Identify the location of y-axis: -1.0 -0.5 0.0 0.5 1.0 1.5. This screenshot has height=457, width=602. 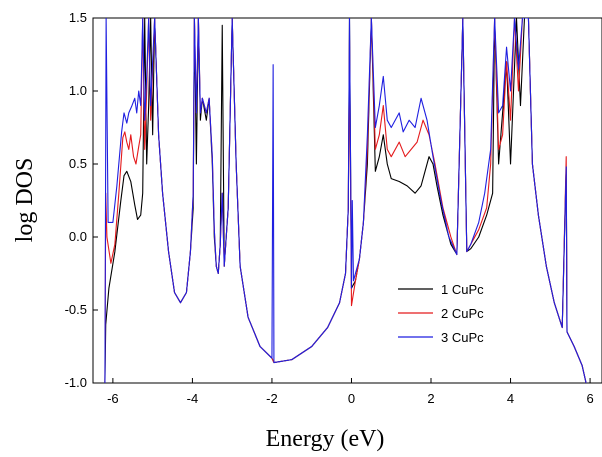
(81, 200).